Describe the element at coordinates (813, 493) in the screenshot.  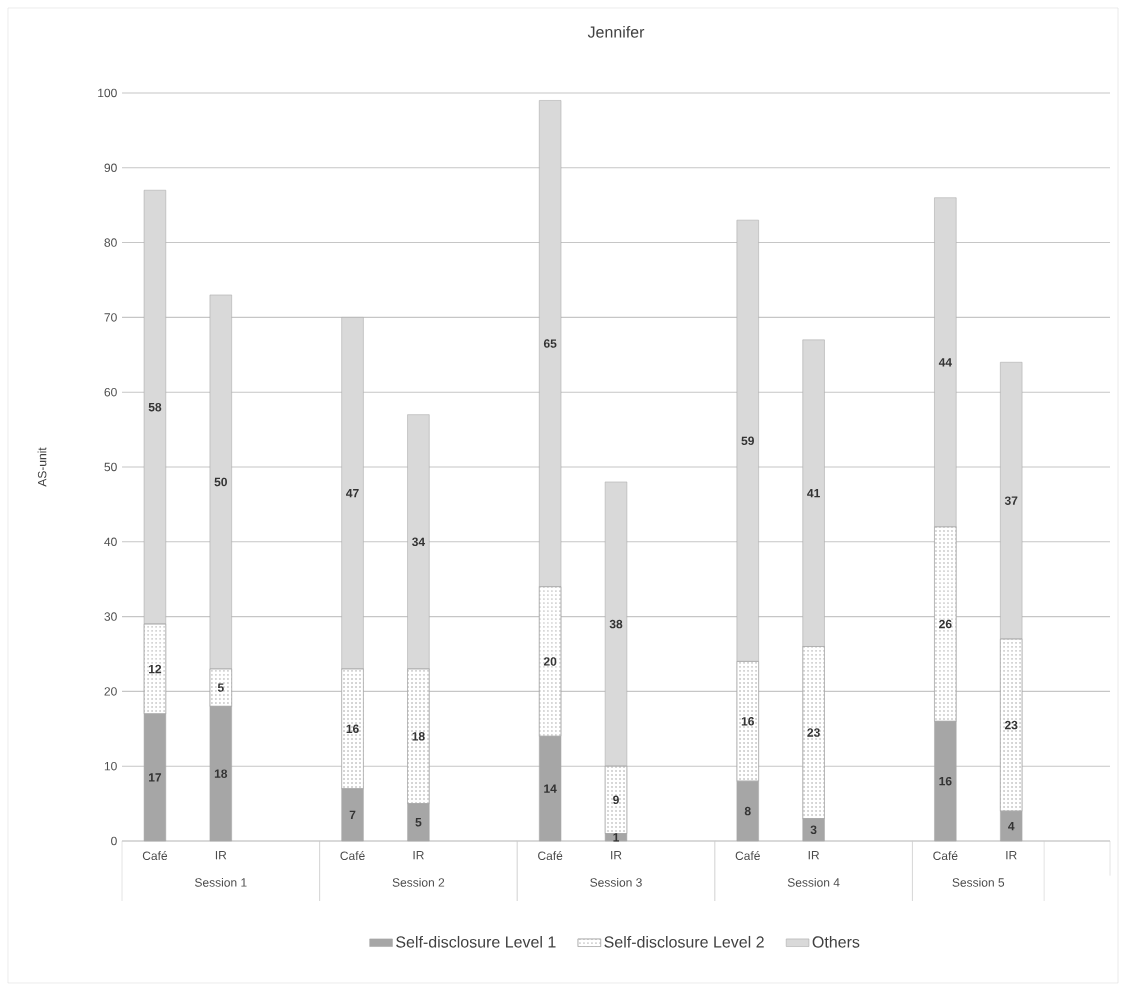
I see `data-label: 41` at that location.